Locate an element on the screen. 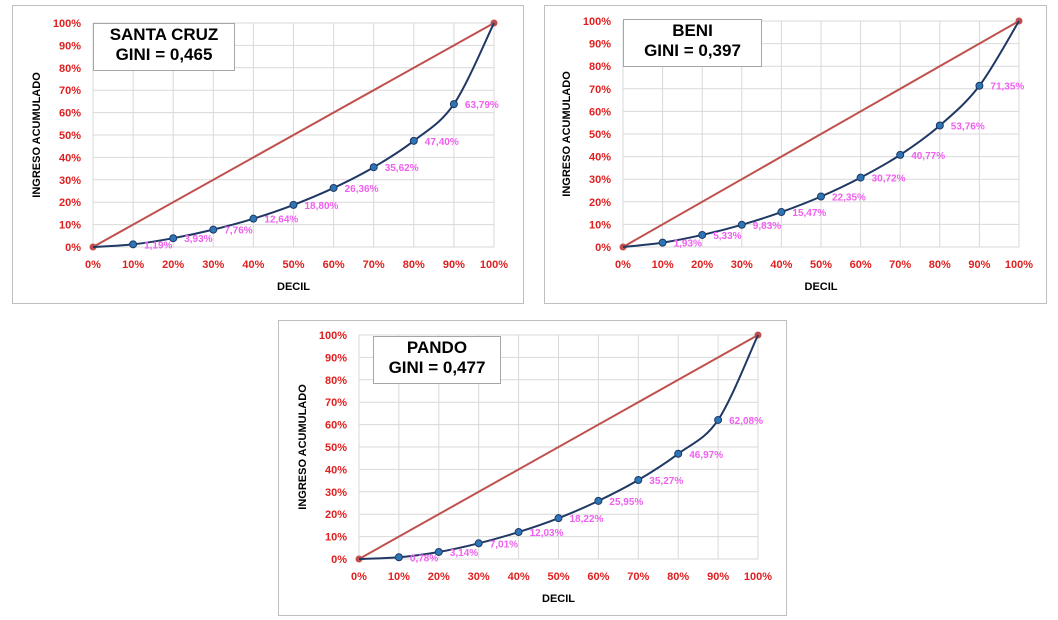 The width and height of the screenshot is (1058, 620). chart-title: PANDO is located at coordinates (437, 347).